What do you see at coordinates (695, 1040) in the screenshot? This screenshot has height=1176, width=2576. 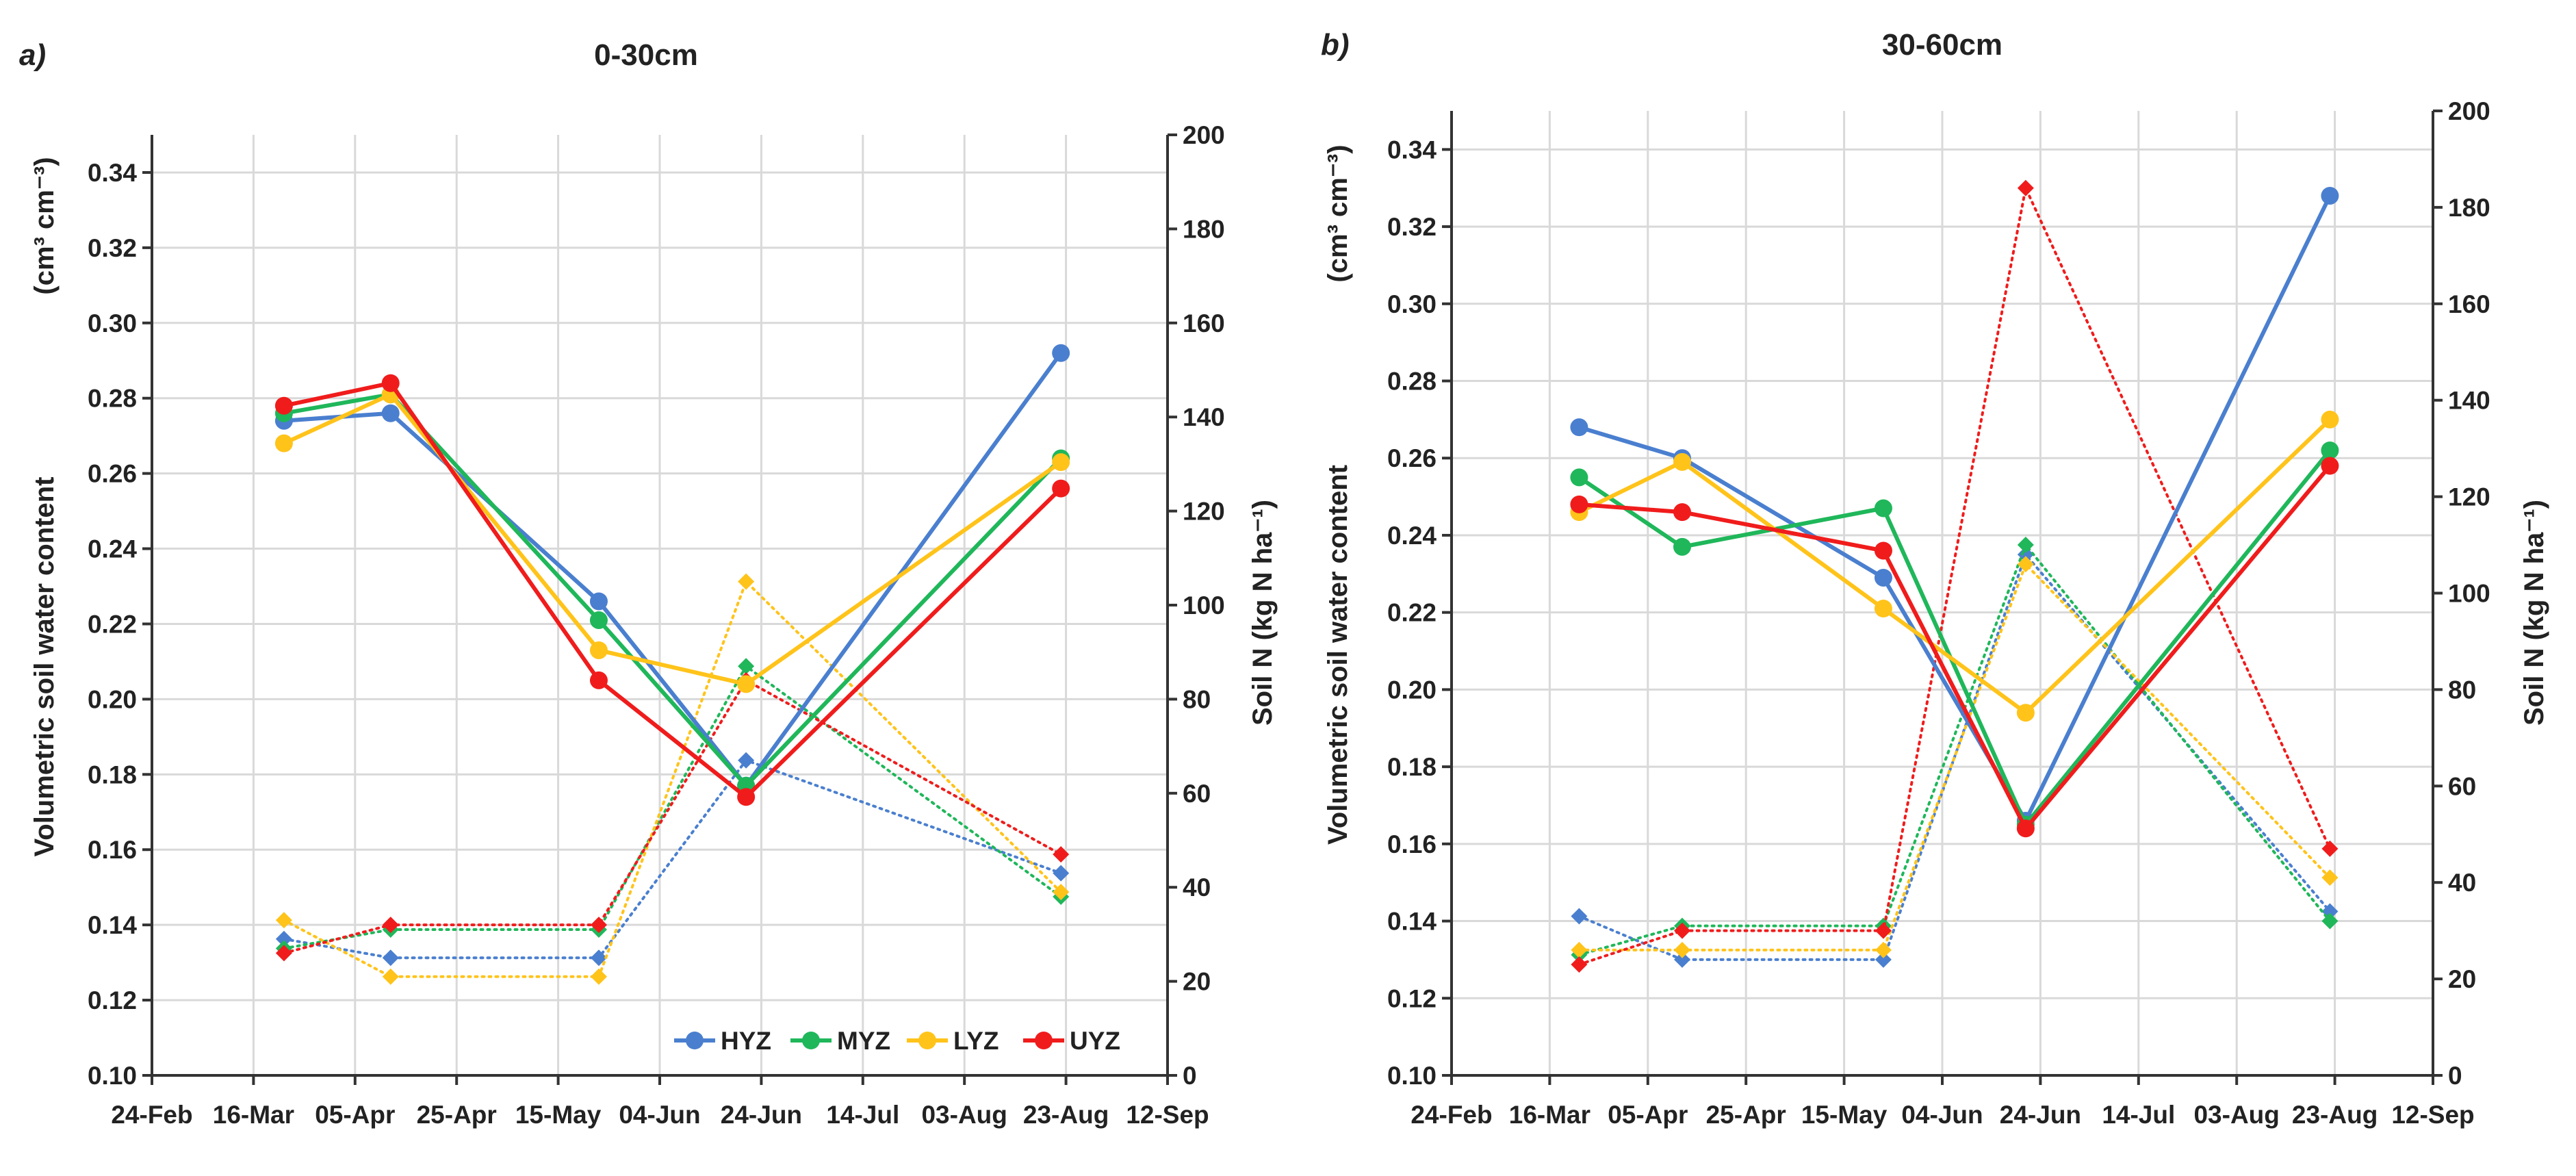 I see `legend-marker-hyz` at bounding box center [695, 1040].